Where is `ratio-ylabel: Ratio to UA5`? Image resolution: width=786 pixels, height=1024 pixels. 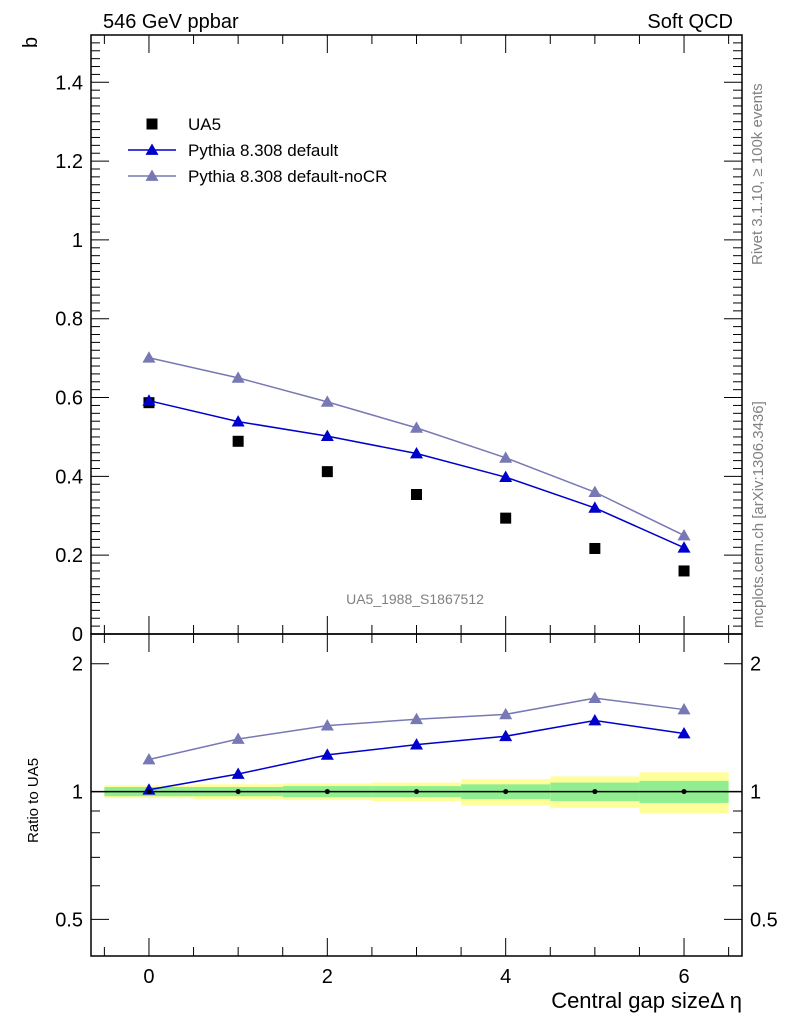 ratio-ylabel: Ratio to UA5 is located at coordinates (33, 800).